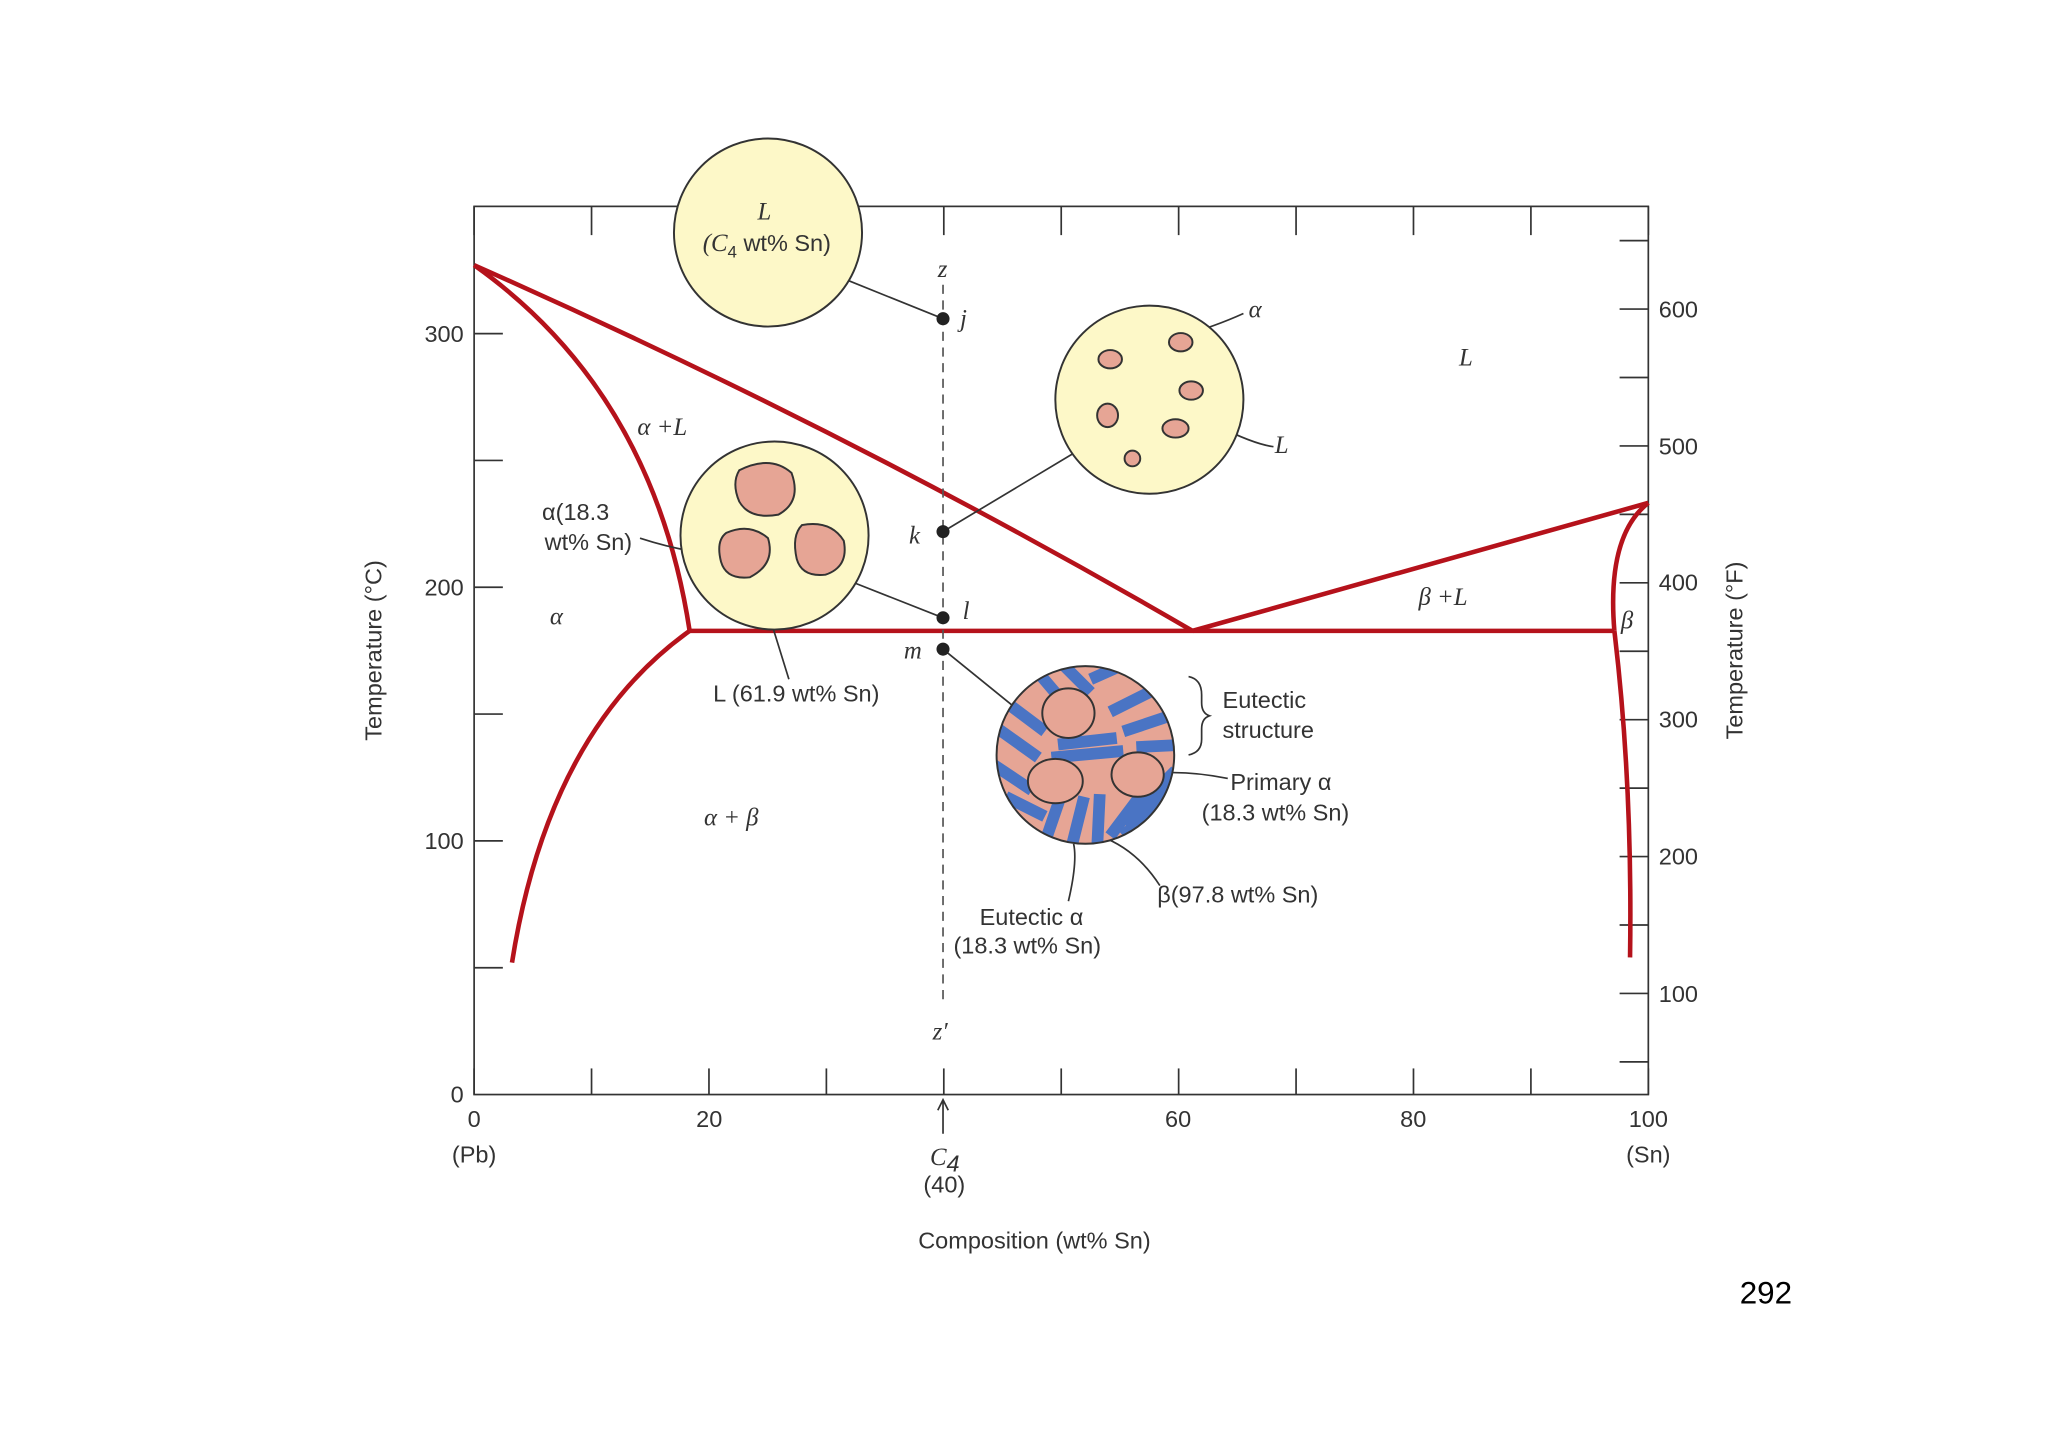 The width and height of the screenshot is (2048, 1448). Describe the element at coordinates (731, 251) in the screenshot. I see `annotation: 4` at that location.